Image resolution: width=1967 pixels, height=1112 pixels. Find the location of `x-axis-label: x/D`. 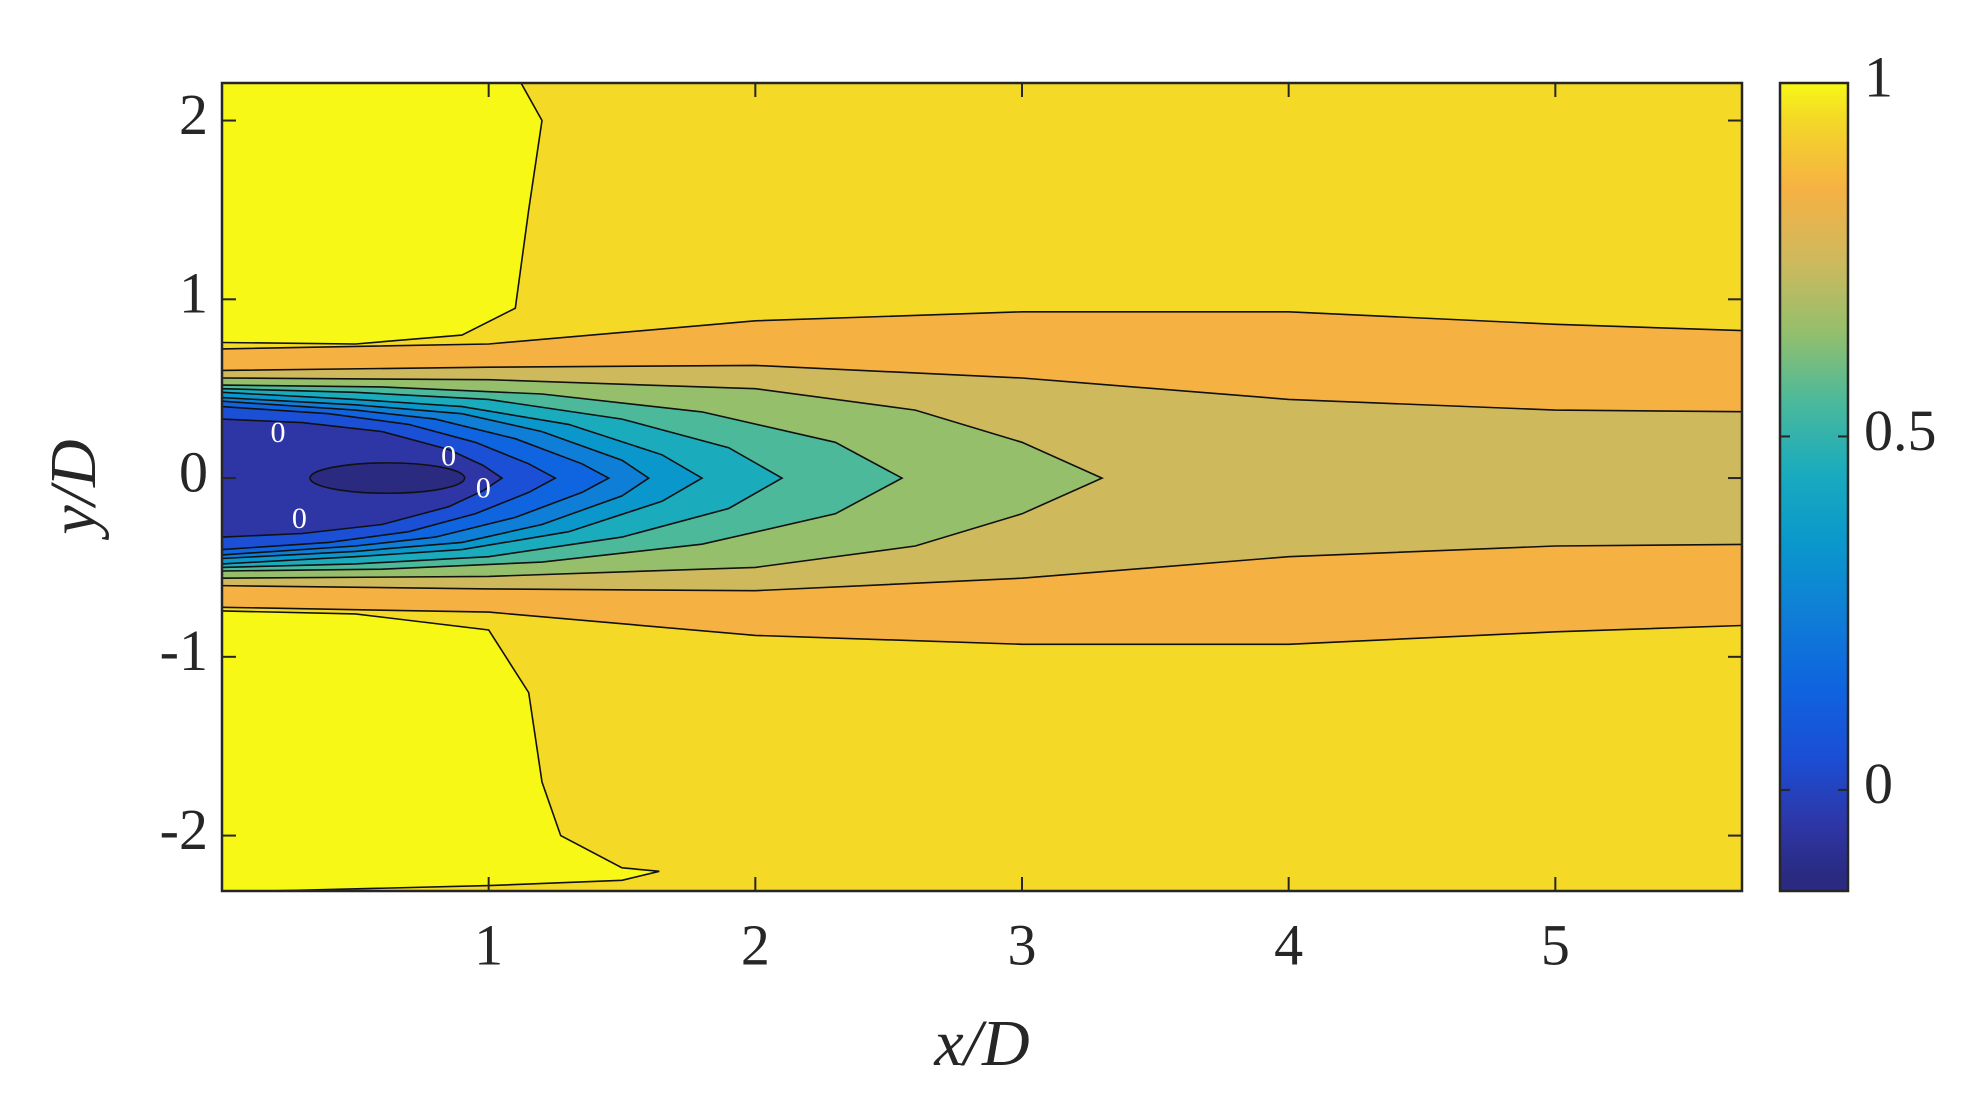

x-axis-label: x/D is located at coordinates (981, 1043).